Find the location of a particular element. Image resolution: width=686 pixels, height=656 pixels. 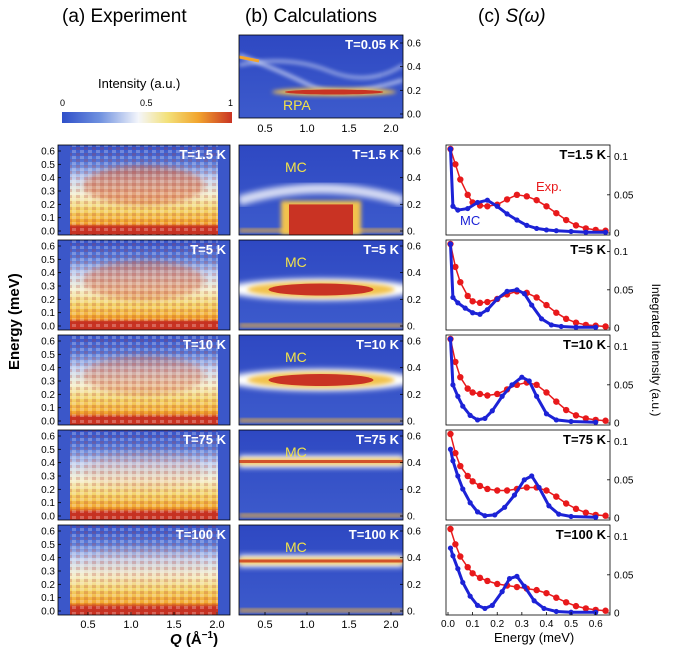

calculation-panel: T=100 K MC 0. 0.2 0.4 0.6 is located at coordinates (329, 571).